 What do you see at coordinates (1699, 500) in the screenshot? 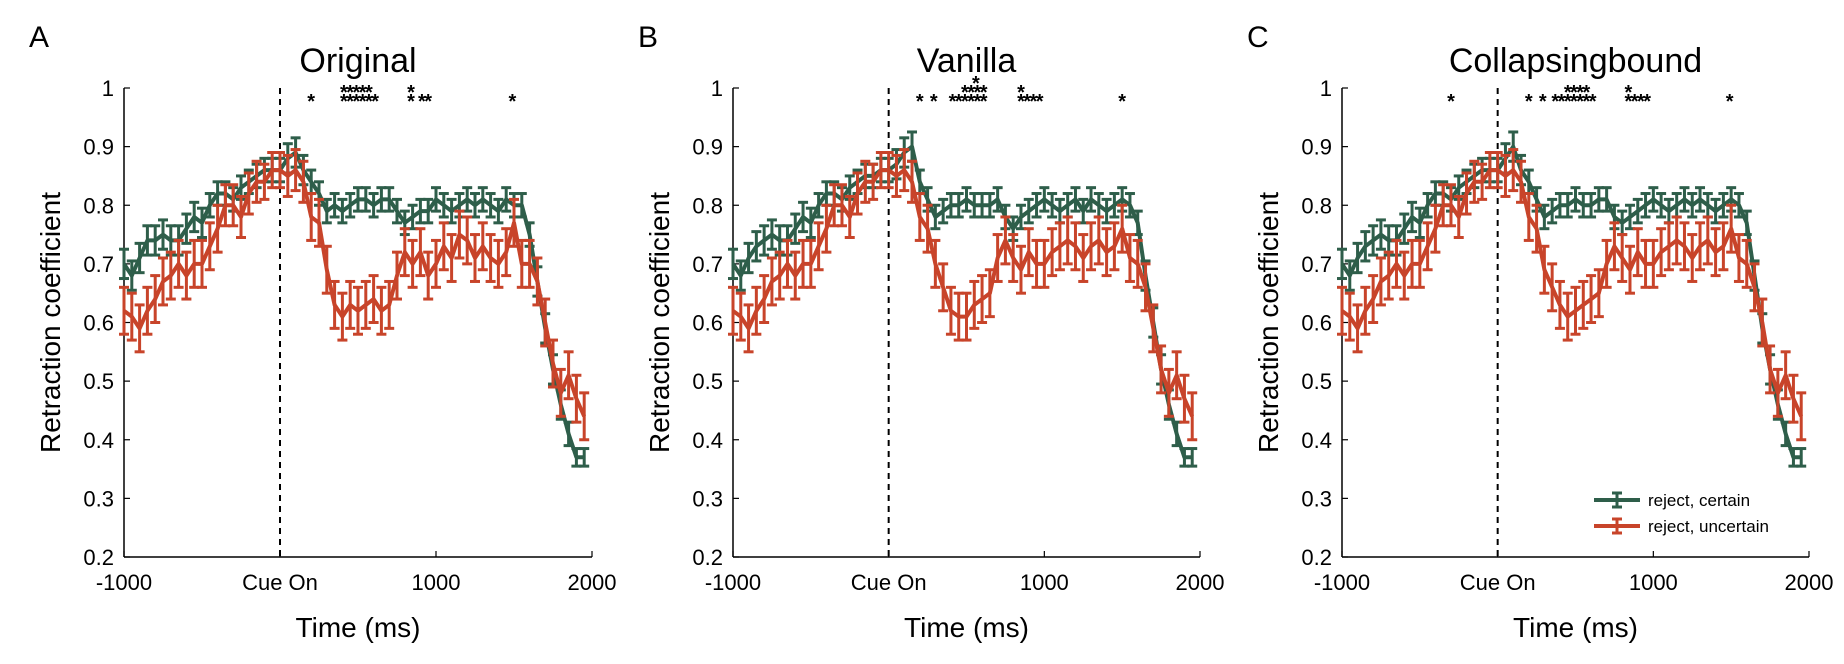
I see `legend-label: reject, certain` at bounding box center [1699, 500].